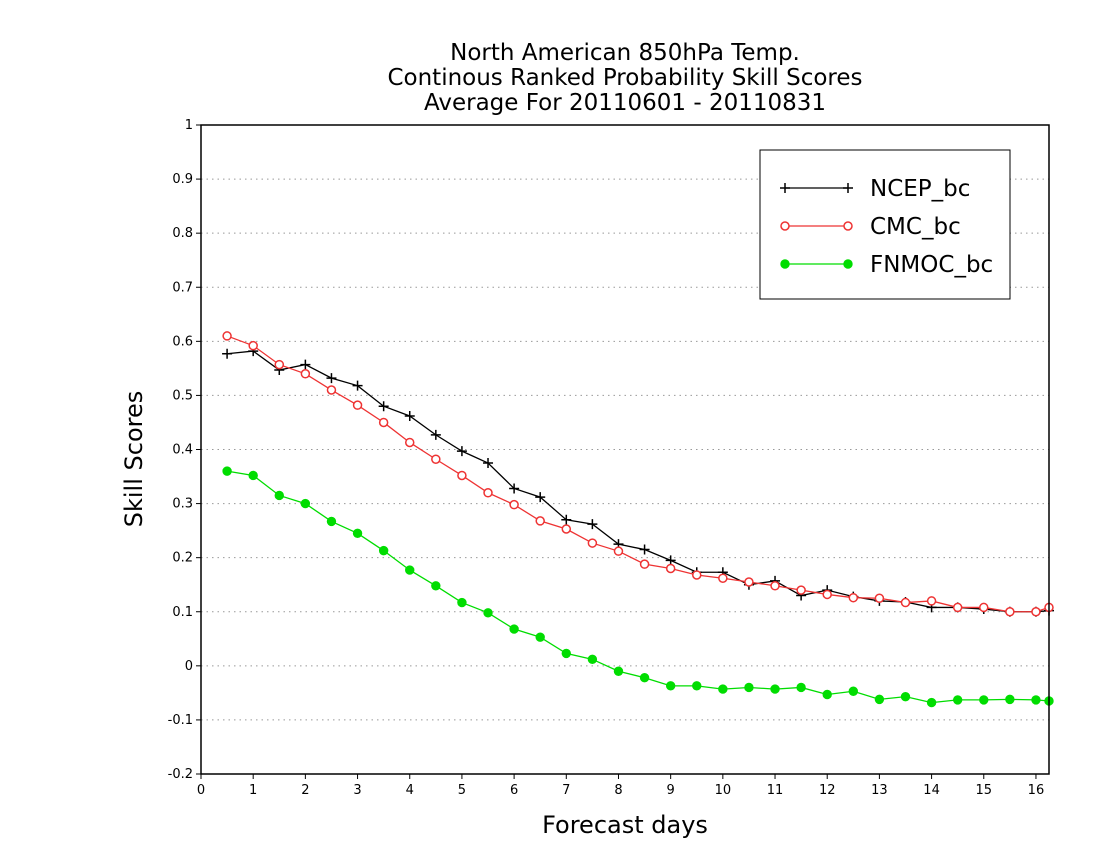  What do you see at coordinates (618, 790) in the screenshot?
I see `x-tick-label: 8` at bounding box center [618, 790].